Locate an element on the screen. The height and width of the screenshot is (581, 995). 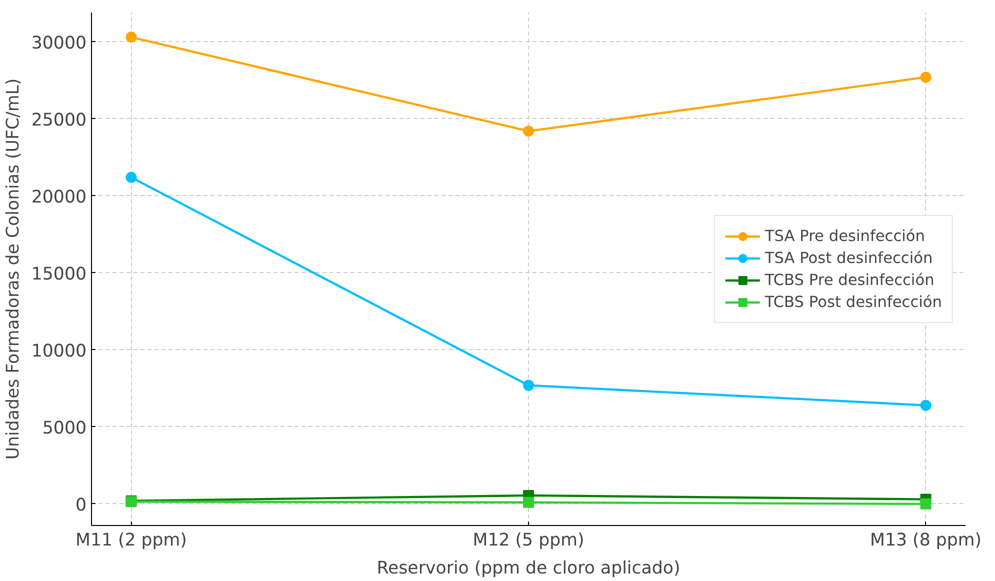
y-tick-label: 20000 is located at coordinates (58, 197).